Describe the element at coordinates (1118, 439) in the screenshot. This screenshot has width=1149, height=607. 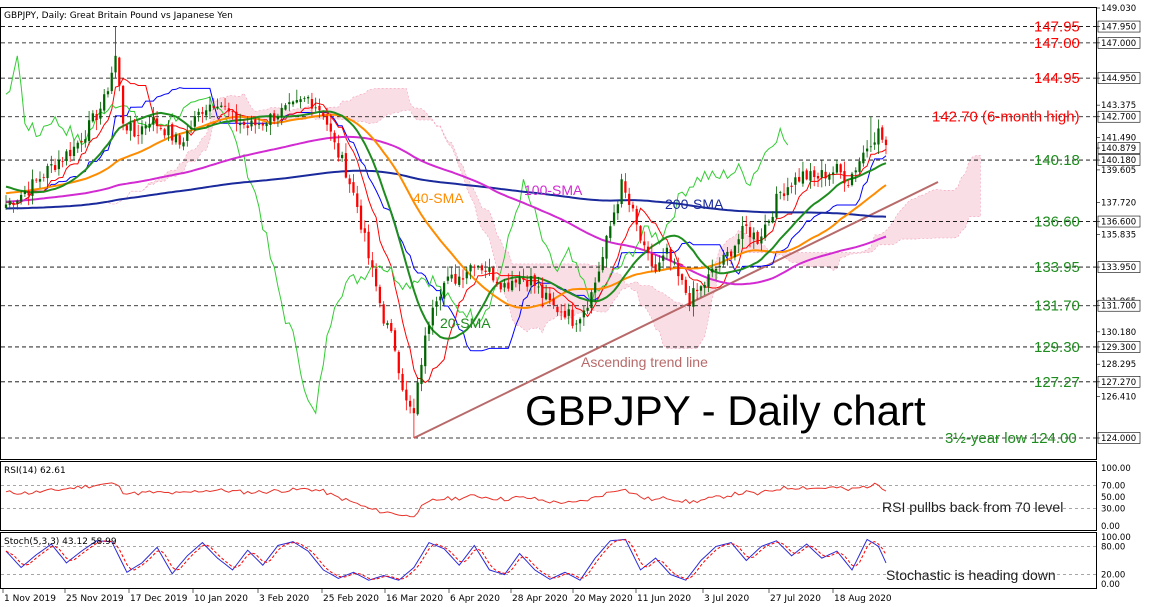
I see `price-tick-label: 124.000` at that location.